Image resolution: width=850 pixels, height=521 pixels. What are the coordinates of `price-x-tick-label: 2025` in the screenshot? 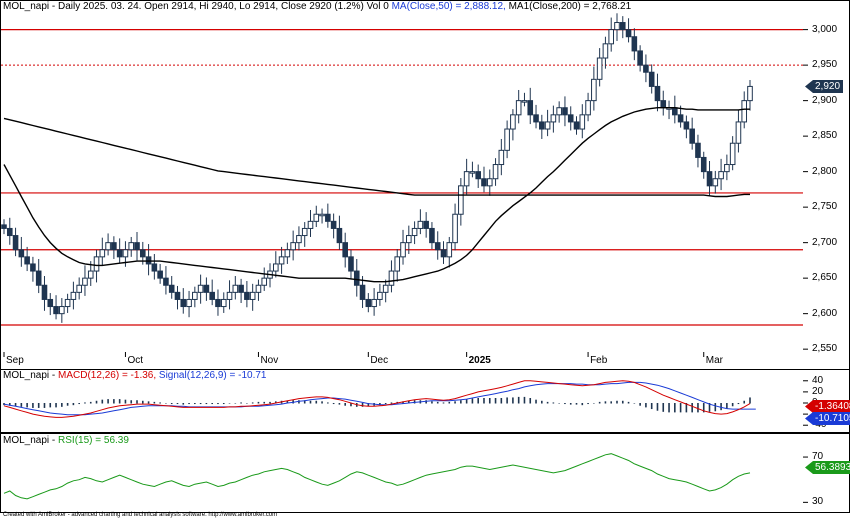 It's located at (479, 360).